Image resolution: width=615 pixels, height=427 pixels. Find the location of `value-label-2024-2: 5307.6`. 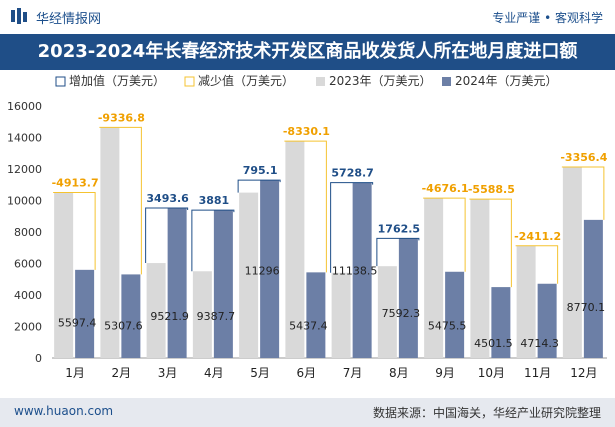

value-label-2024-2: 5307.6 is located at coordinates (123, 326).